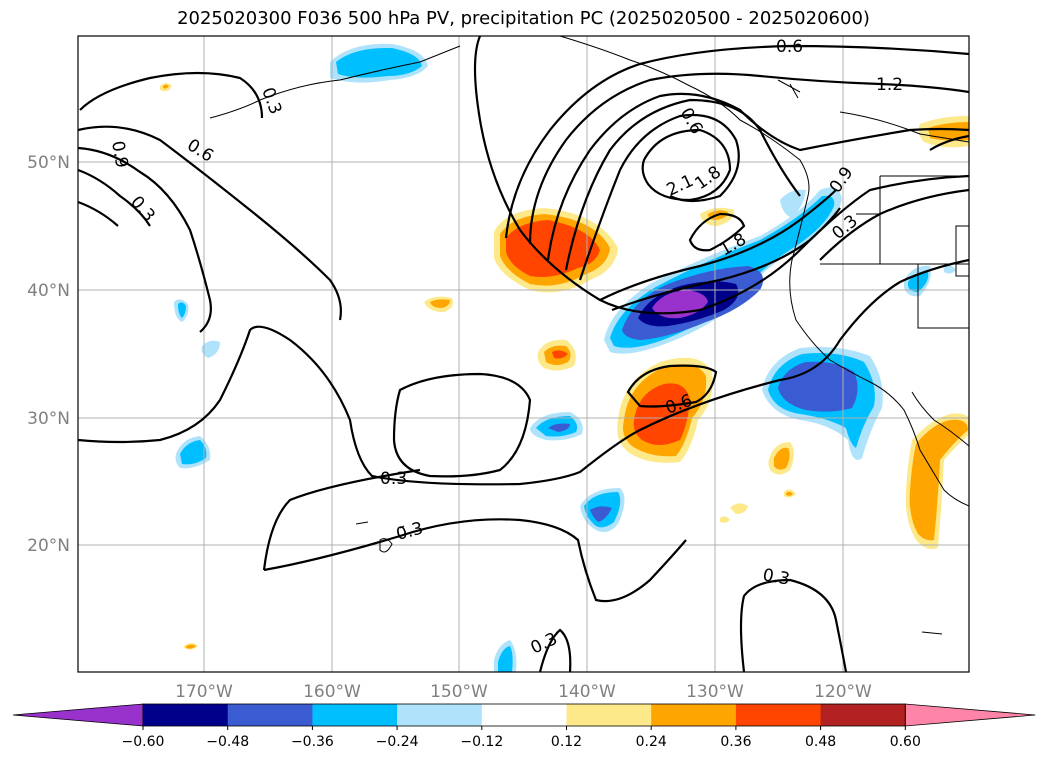  Describe the element at coordinates (48, 163) in the screenshot. I see `lat-label-50n: 50°N` at that location.